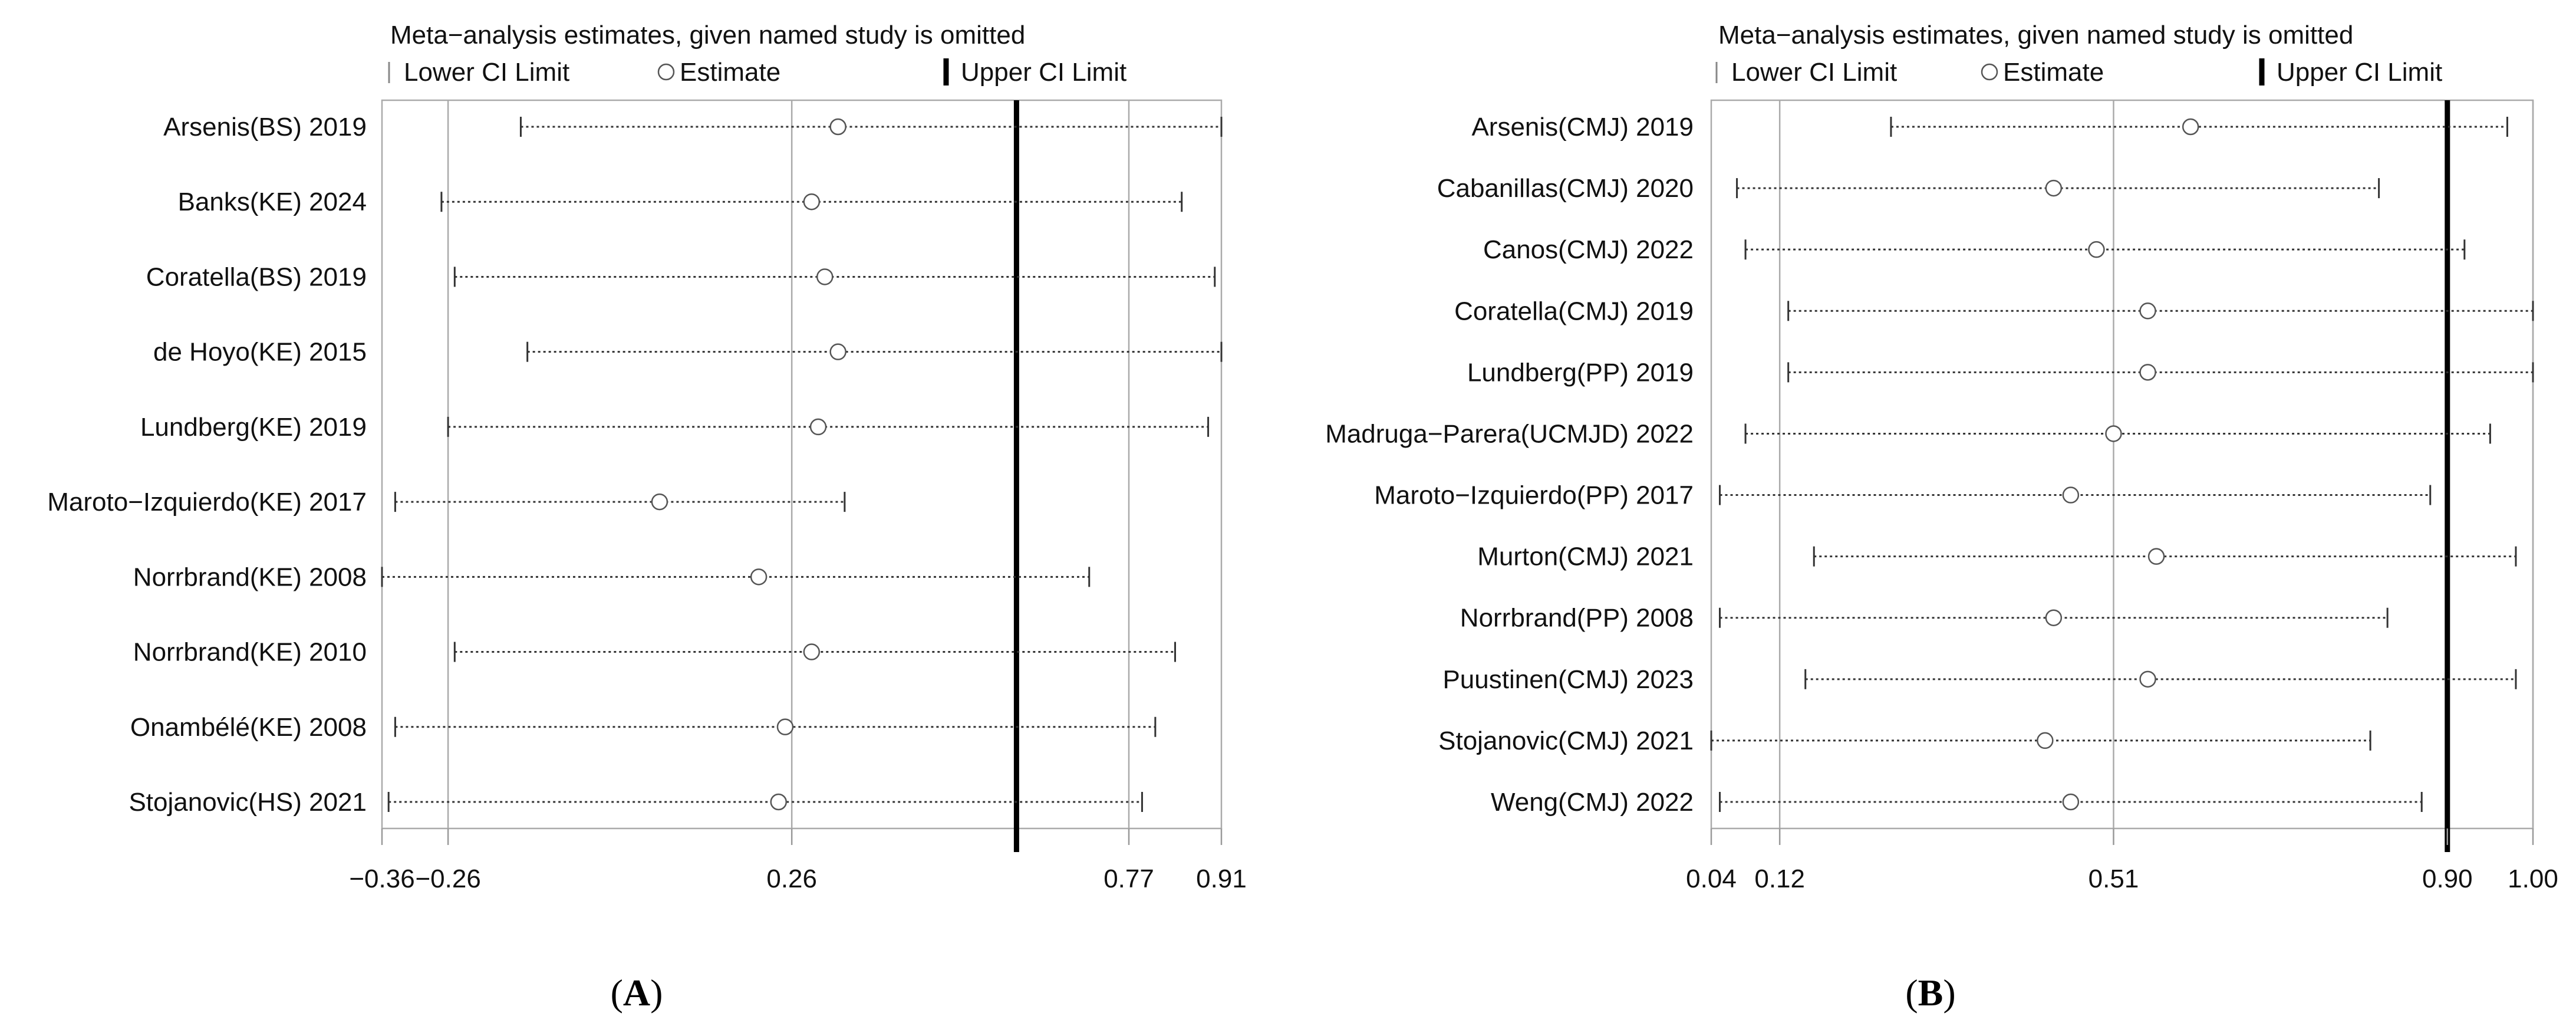  Describe the element at coordinates (1711, 878) in the screenshot. I see `x-tick-label: 0.04` at that location.